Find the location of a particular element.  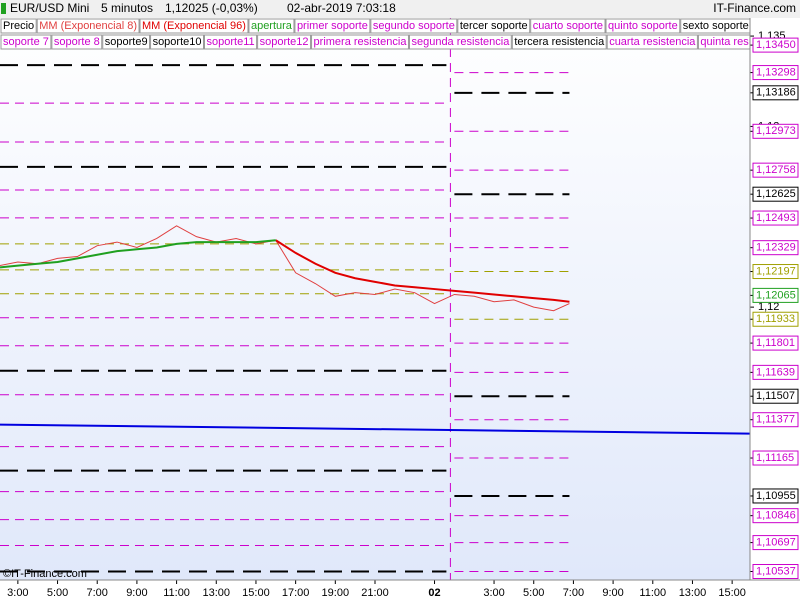

legend-item: segunda resistencia is located at coordinates (460, 42).